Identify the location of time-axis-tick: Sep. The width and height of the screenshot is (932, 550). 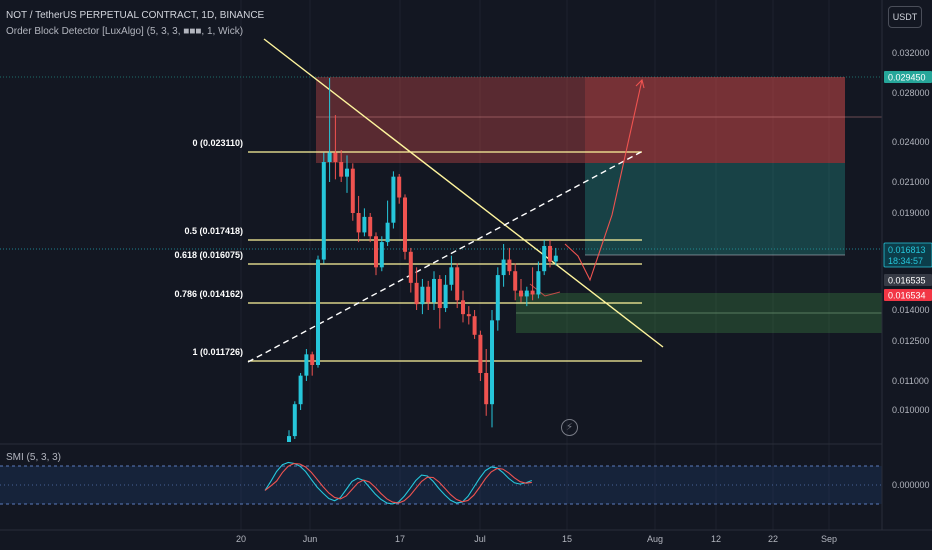
(829, 539).